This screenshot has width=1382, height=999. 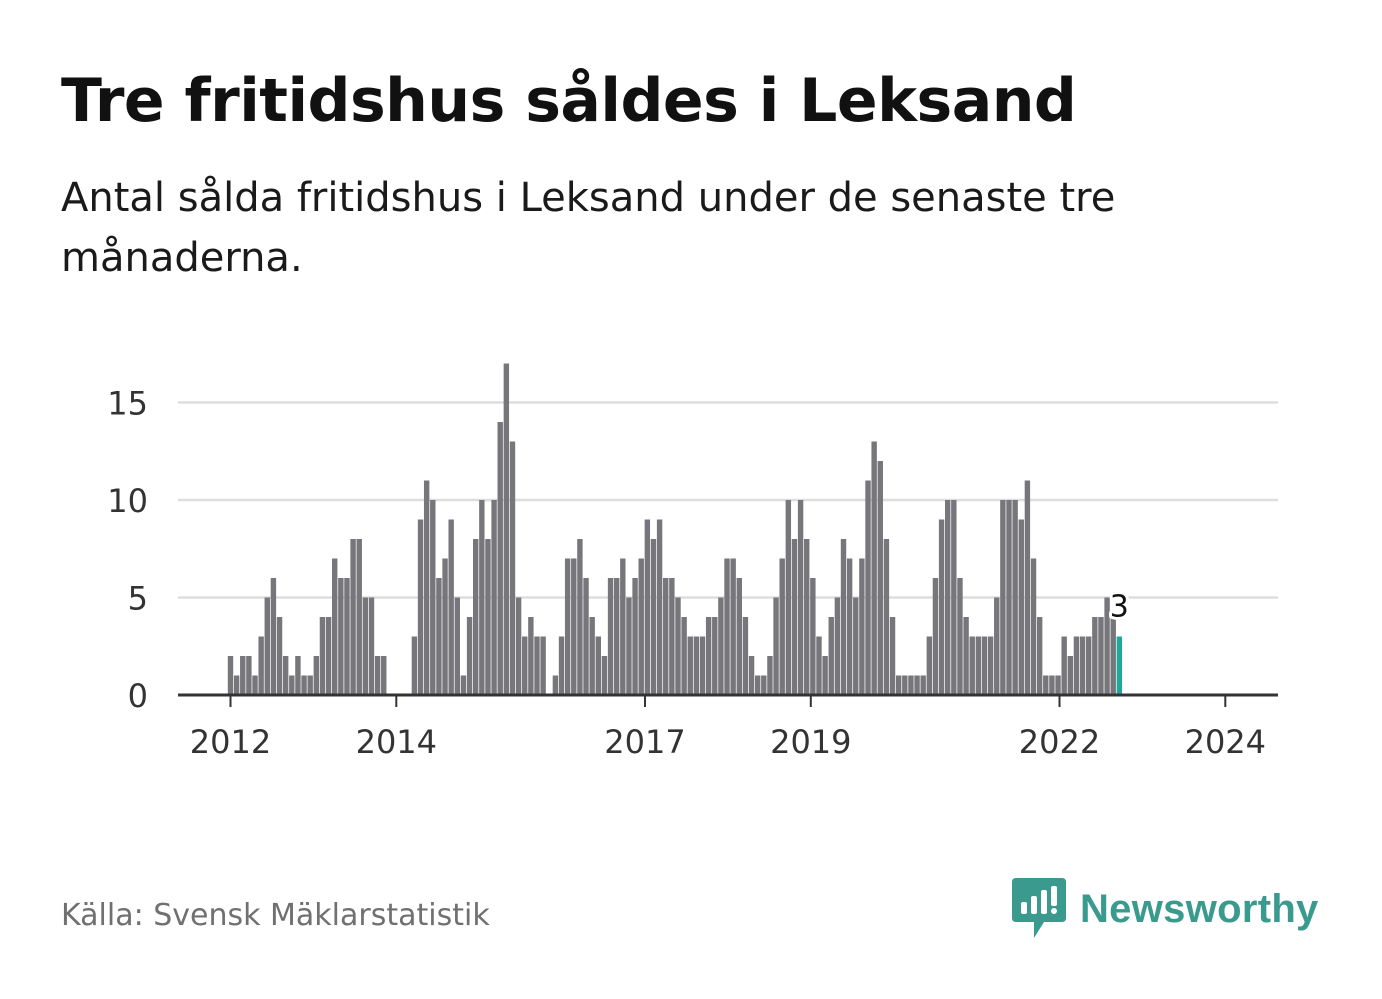 What do you see at coordinates (127, 404) in the screenshot?
I see `y-tick-label: 15` at bounding box center [127, 404].